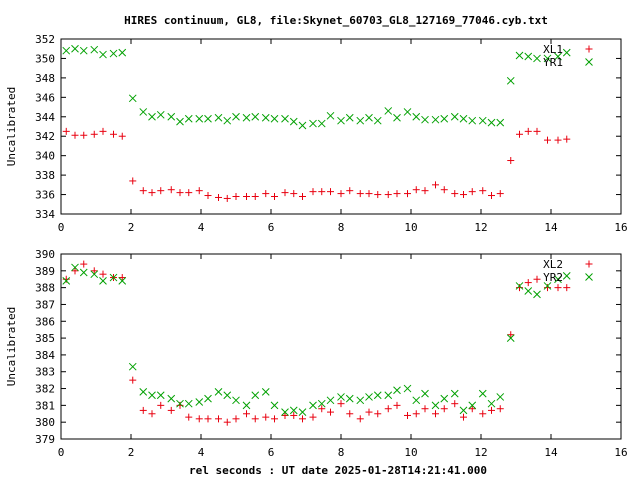 The image size is (640, 480). I want to click on legend-label: YR2, so click(553, 277).